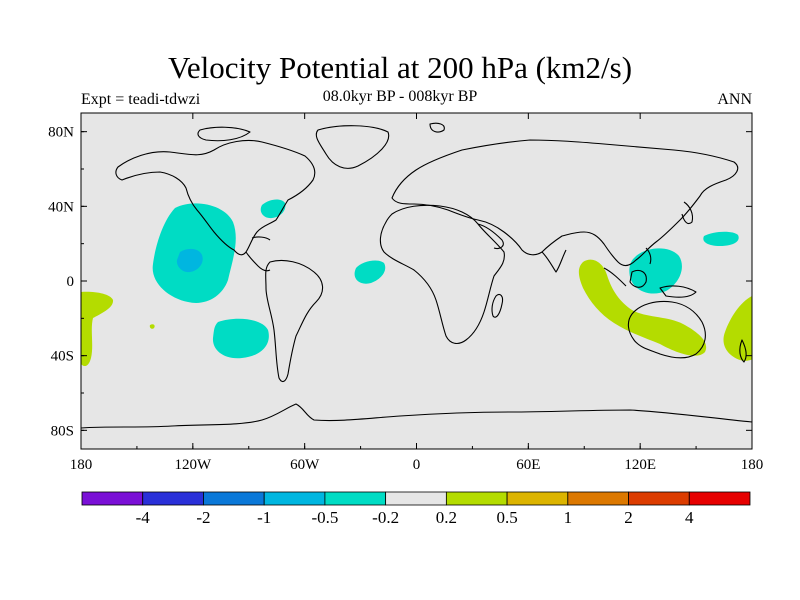  Describe the element at coordinates (385, 517) in the screenshot. I see `colorbar-label: -0.2` at that location.